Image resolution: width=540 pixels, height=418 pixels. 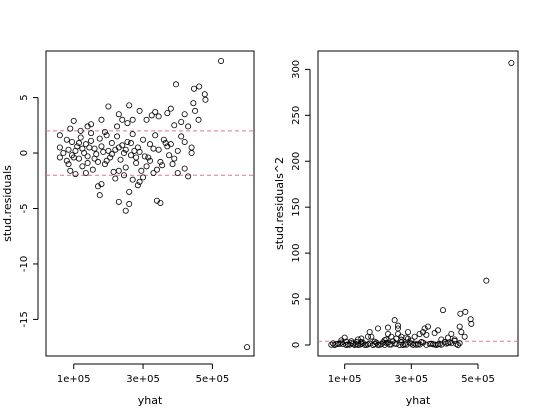 I want to click on y-tick-label: 100, so click(x=296, y=253).